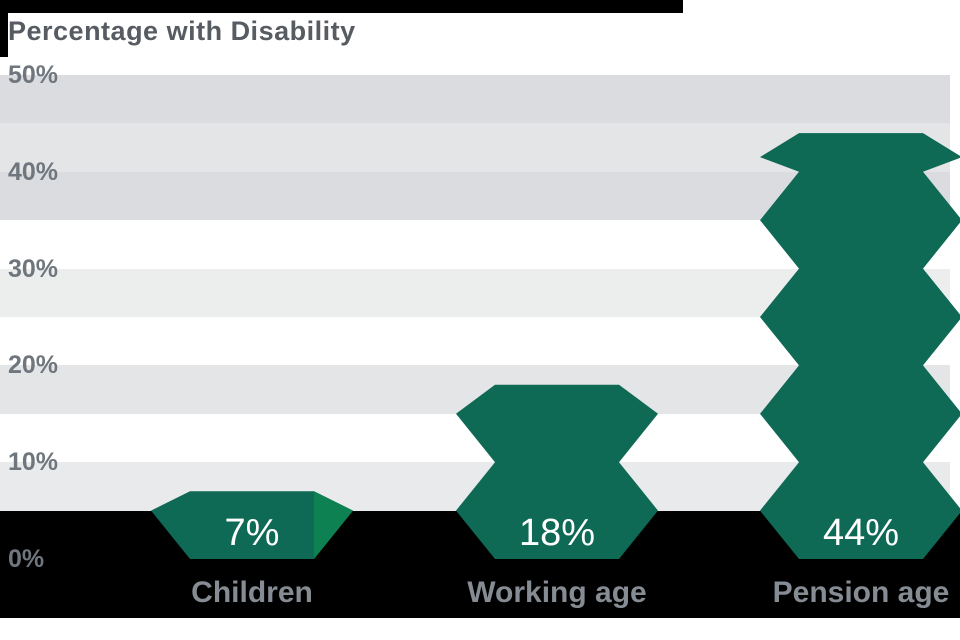 This screenshot has width=960, height=640. What do you see at coordinates (182, 31) in the screenshot?
I see `chart-title: Percentage with Disability` at bounding box center [182, 31].